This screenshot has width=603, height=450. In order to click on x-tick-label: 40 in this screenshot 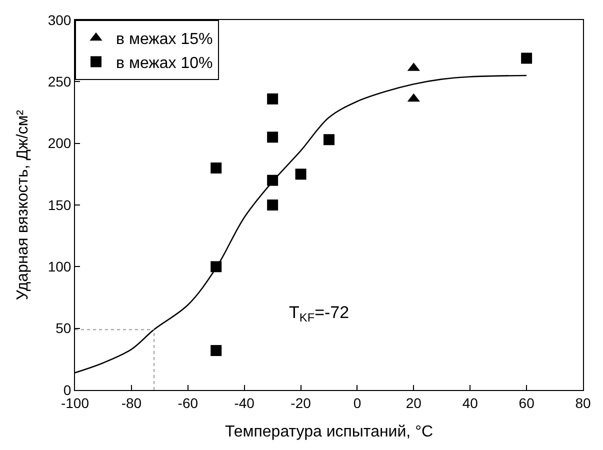, I will do `click(470, 402)`.